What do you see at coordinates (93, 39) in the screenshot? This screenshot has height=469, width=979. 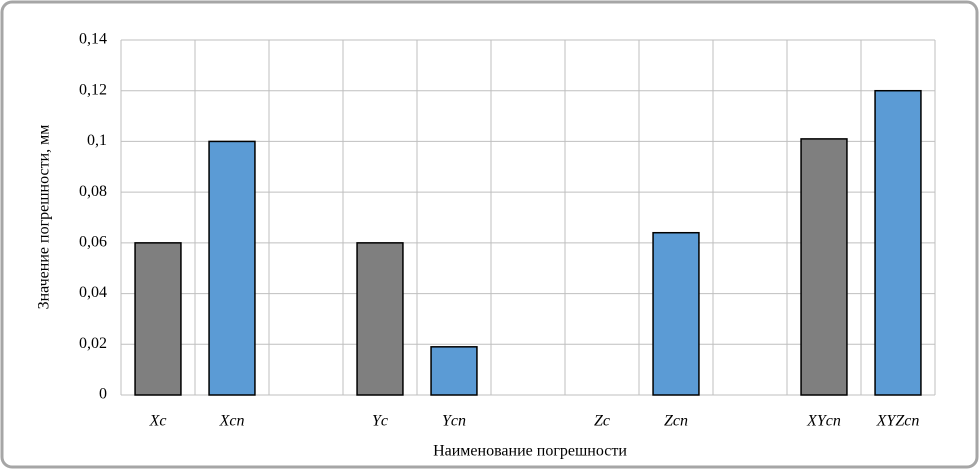 I see `y-tick-label: 0,14` at bounding box center [93, 39].